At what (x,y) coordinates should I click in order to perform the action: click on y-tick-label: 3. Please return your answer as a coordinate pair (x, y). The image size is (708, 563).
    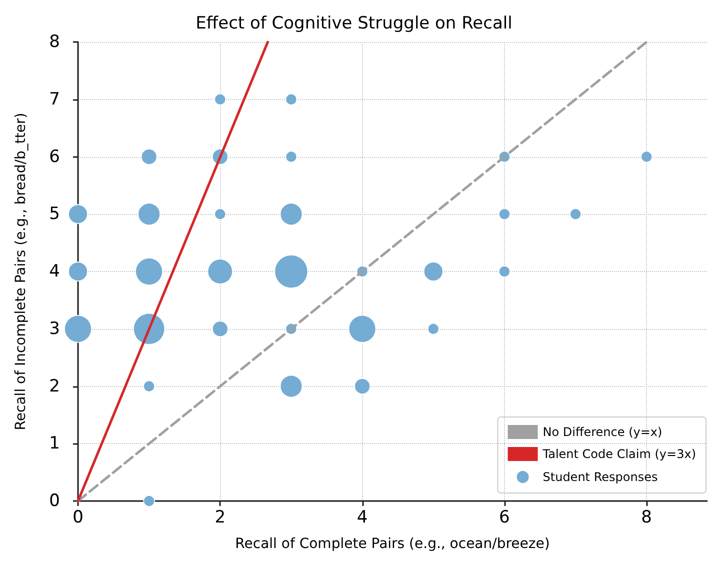
    Looking at the image, I should click on (54, 328).